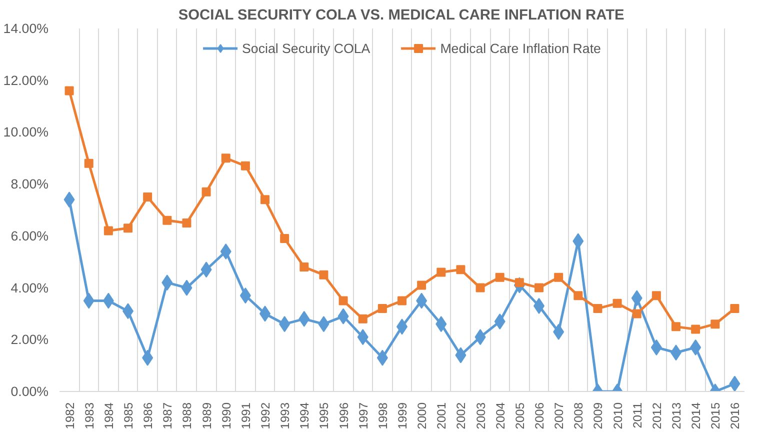 This screenshot has width=764, height=432. What do you see at coordinates (129, 416) in the screenshot?
I see `x-tick-label: 1985` at bounding box center [129, 416].